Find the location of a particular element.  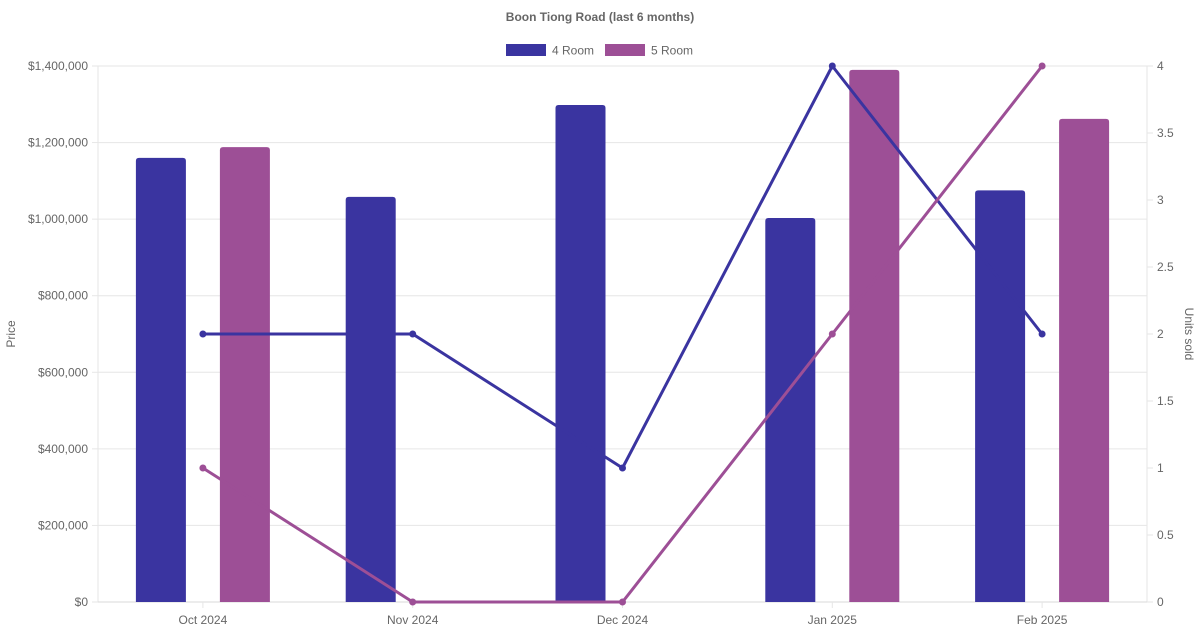

x-tick-label: Oct 2024 is located at coordinates (203, 620).